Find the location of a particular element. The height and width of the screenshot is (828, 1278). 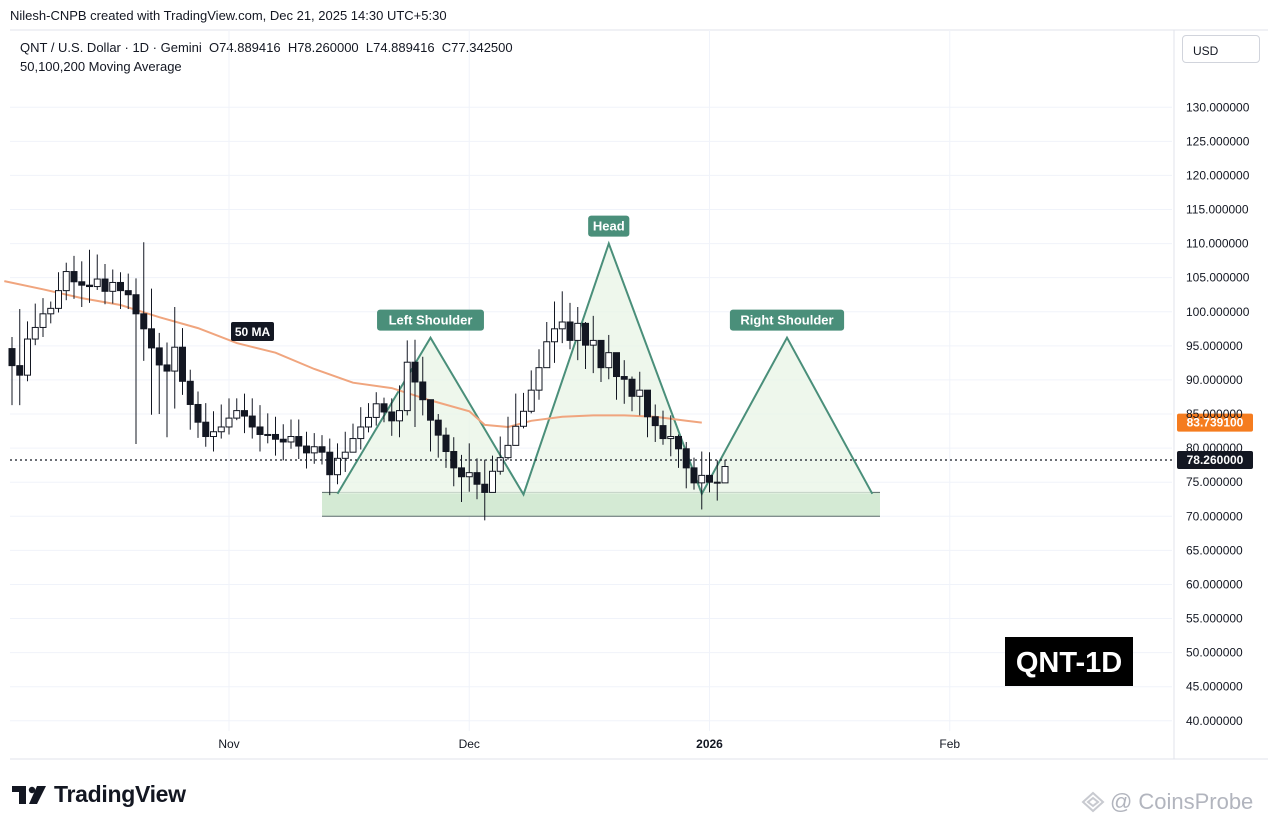

y-tick-label: 45.000000 is located at coordinates (1214, 687).